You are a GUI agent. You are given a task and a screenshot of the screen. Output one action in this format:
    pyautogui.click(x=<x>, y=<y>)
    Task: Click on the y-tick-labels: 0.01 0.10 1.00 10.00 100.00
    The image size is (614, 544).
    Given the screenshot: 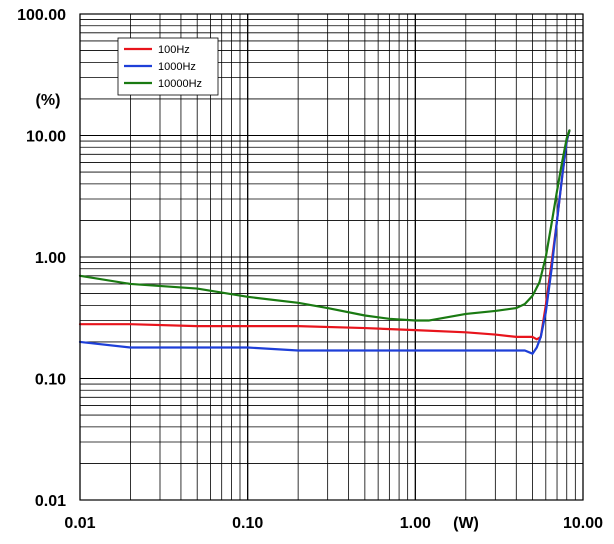 What is the action you would take?
    pyautogui.click(x=41, y=258)
    